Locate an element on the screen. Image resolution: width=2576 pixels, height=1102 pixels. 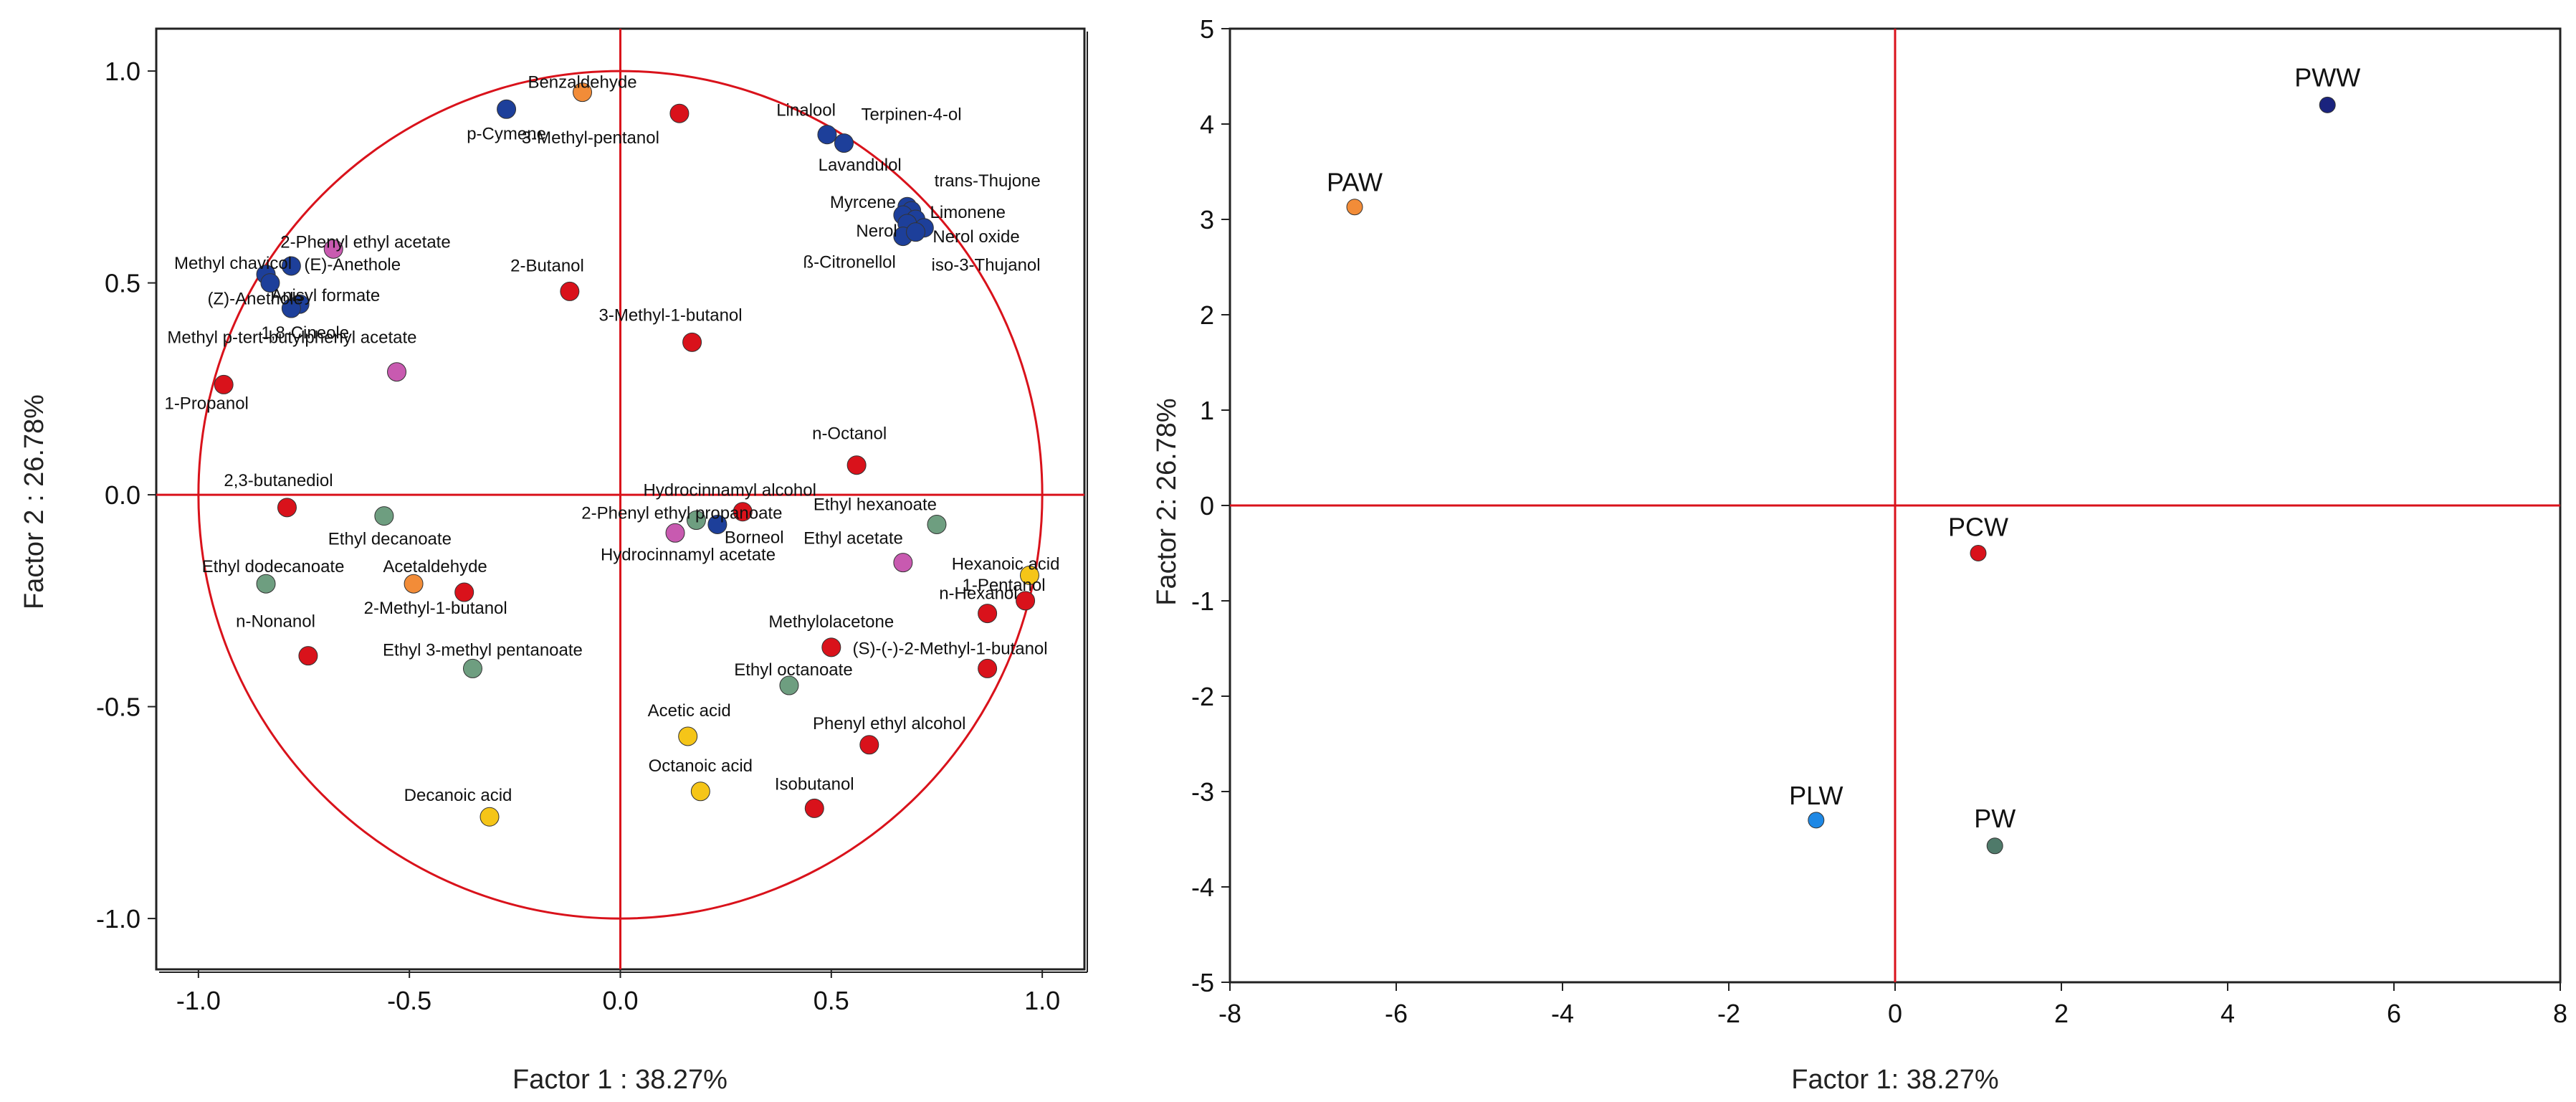
point-decanoic-acid is located at coordinates (490, 817).